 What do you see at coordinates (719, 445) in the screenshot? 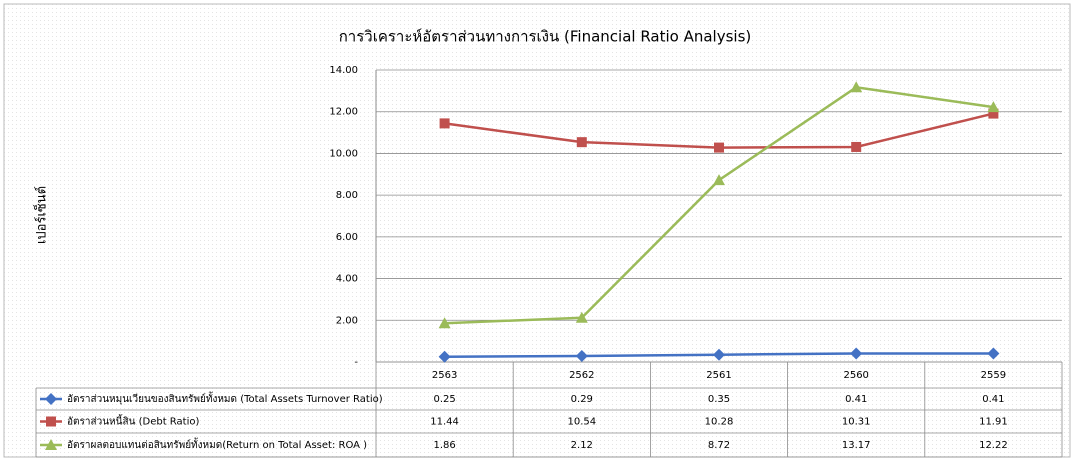
I see `table-value: 8.72` at bounding box center [719, 445].